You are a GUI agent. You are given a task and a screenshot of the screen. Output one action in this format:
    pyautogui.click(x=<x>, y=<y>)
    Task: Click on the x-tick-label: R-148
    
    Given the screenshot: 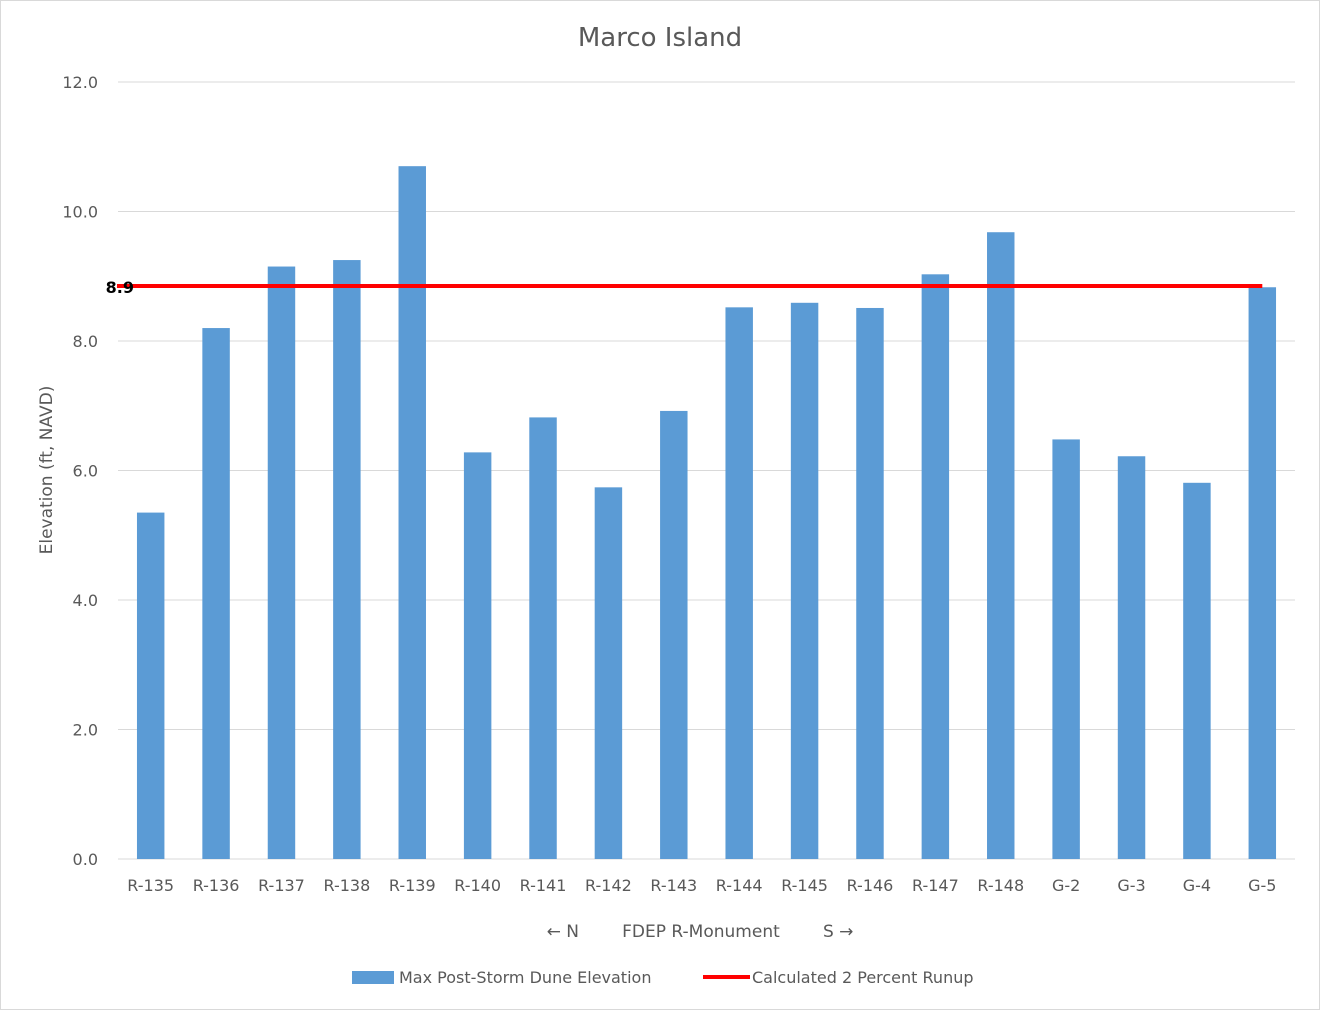 What is the action you would take?
    pyautogui.click(x=1000, y=885)
    